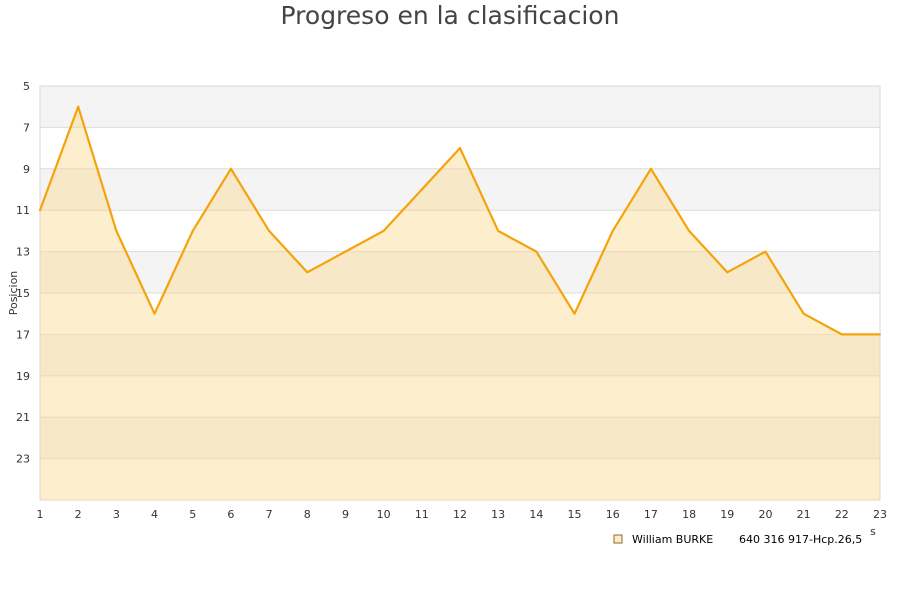  What do you see at coordinates (23, 293) in the screenshot?
I see `y-tick-label: 15` at bounding box center [23, 293].